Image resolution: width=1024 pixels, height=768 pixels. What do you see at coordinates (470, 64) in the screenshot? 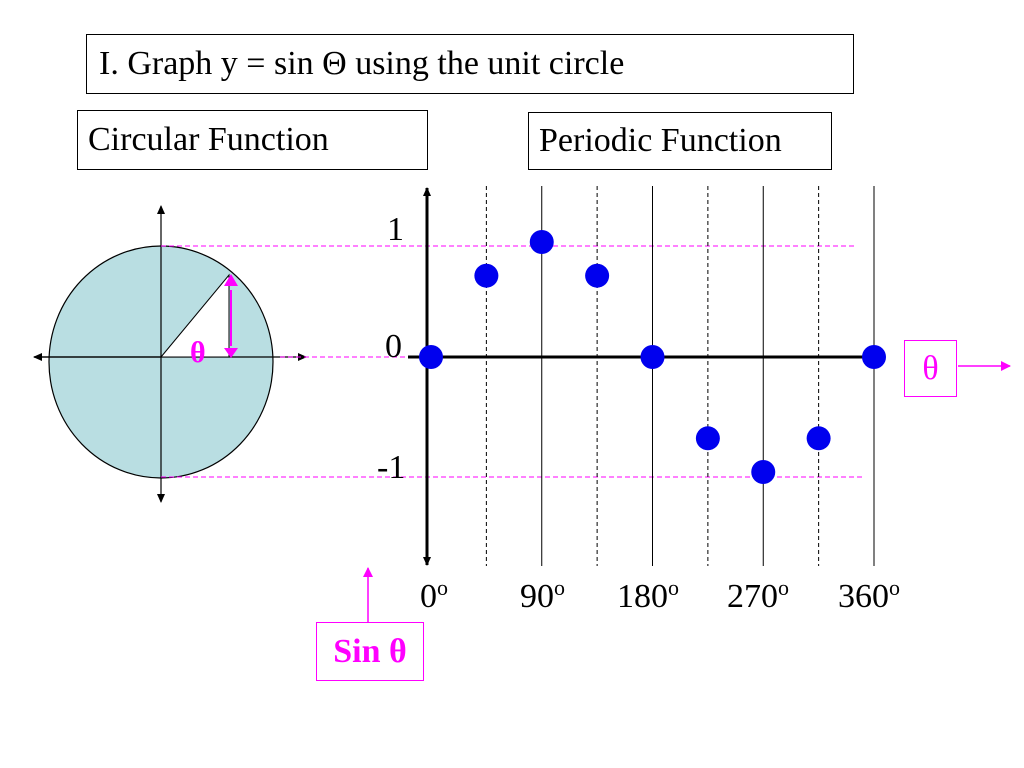
I see `slide-title: I. Graph y = sin Θ using the unit circle` at bounding box center [470, 64].